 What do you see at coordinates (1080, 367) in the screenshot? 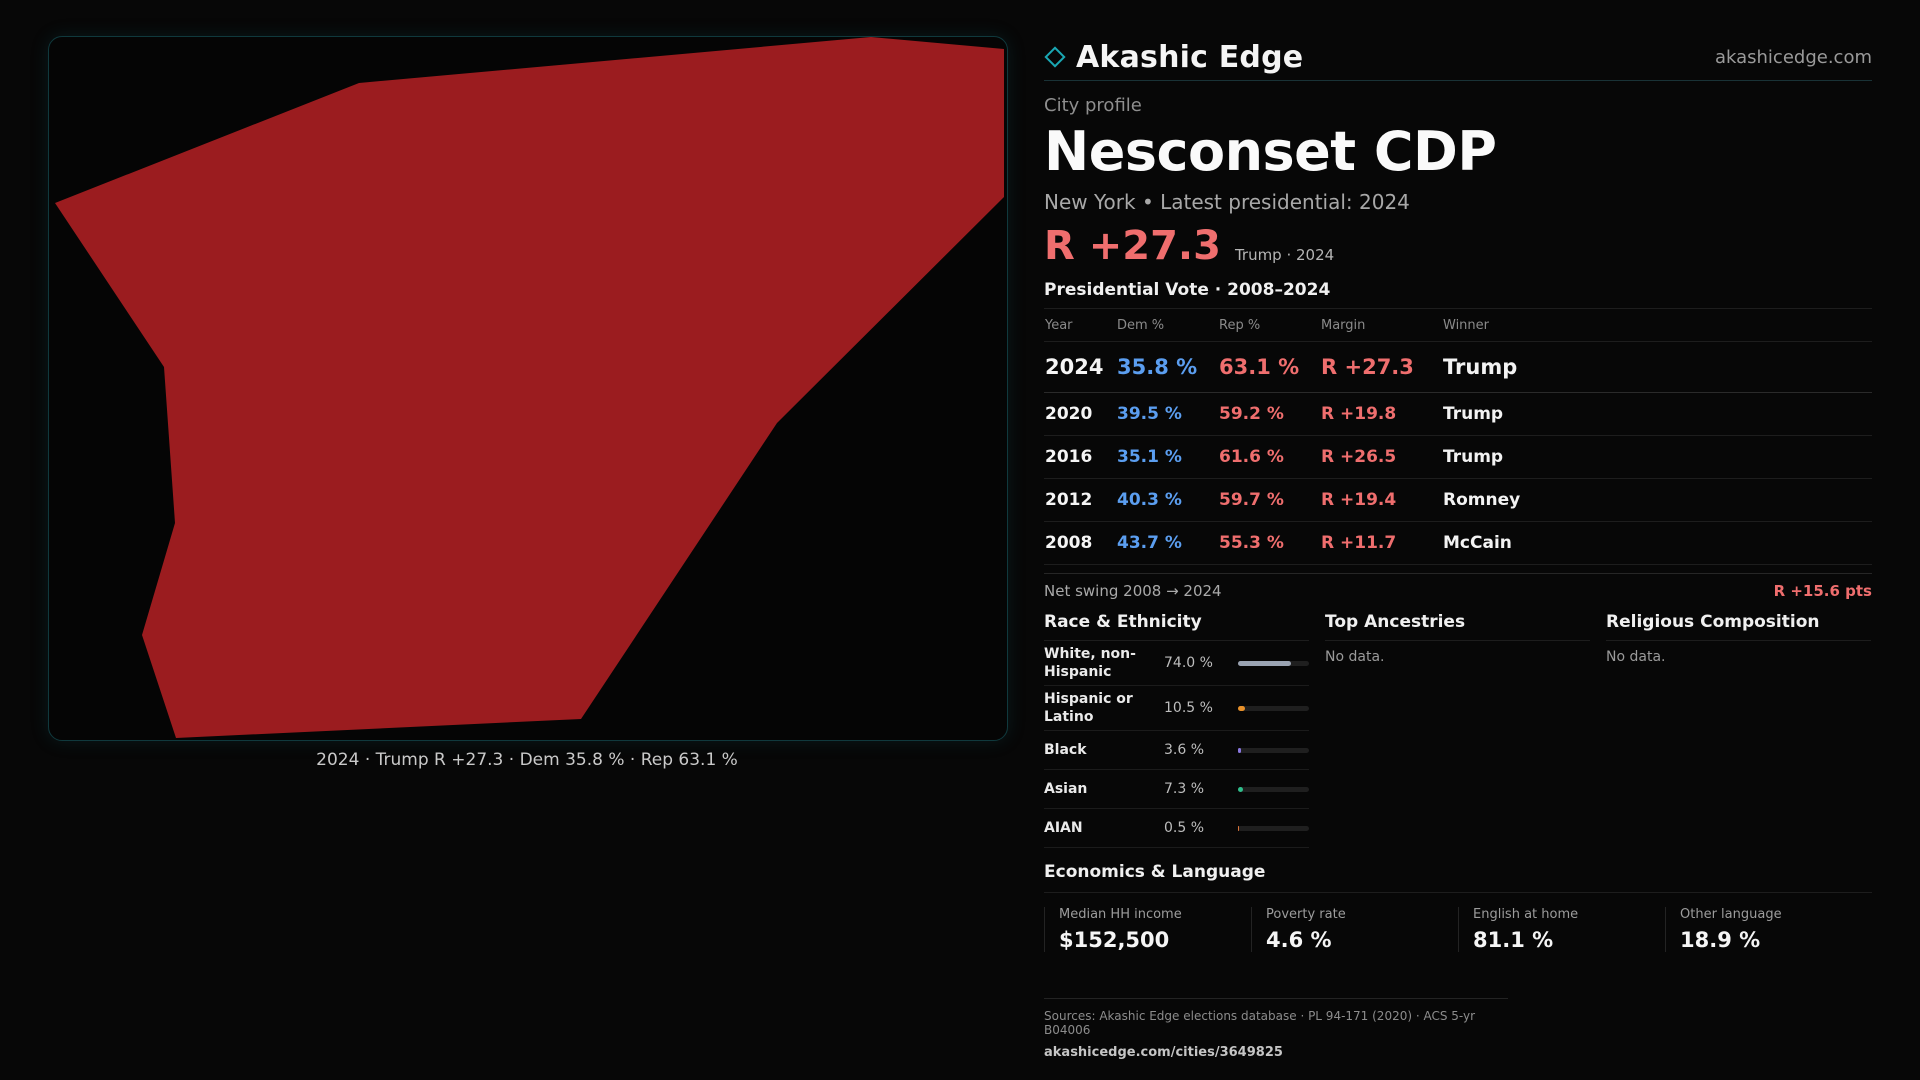
I see `row-year: 2024` at bounding box center [1080, 367].